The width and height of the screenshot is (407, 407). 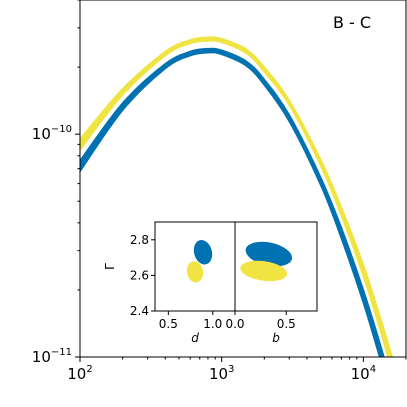 I want to click on inset-y-tick-label: 2.4, so click(x=139, y=311).